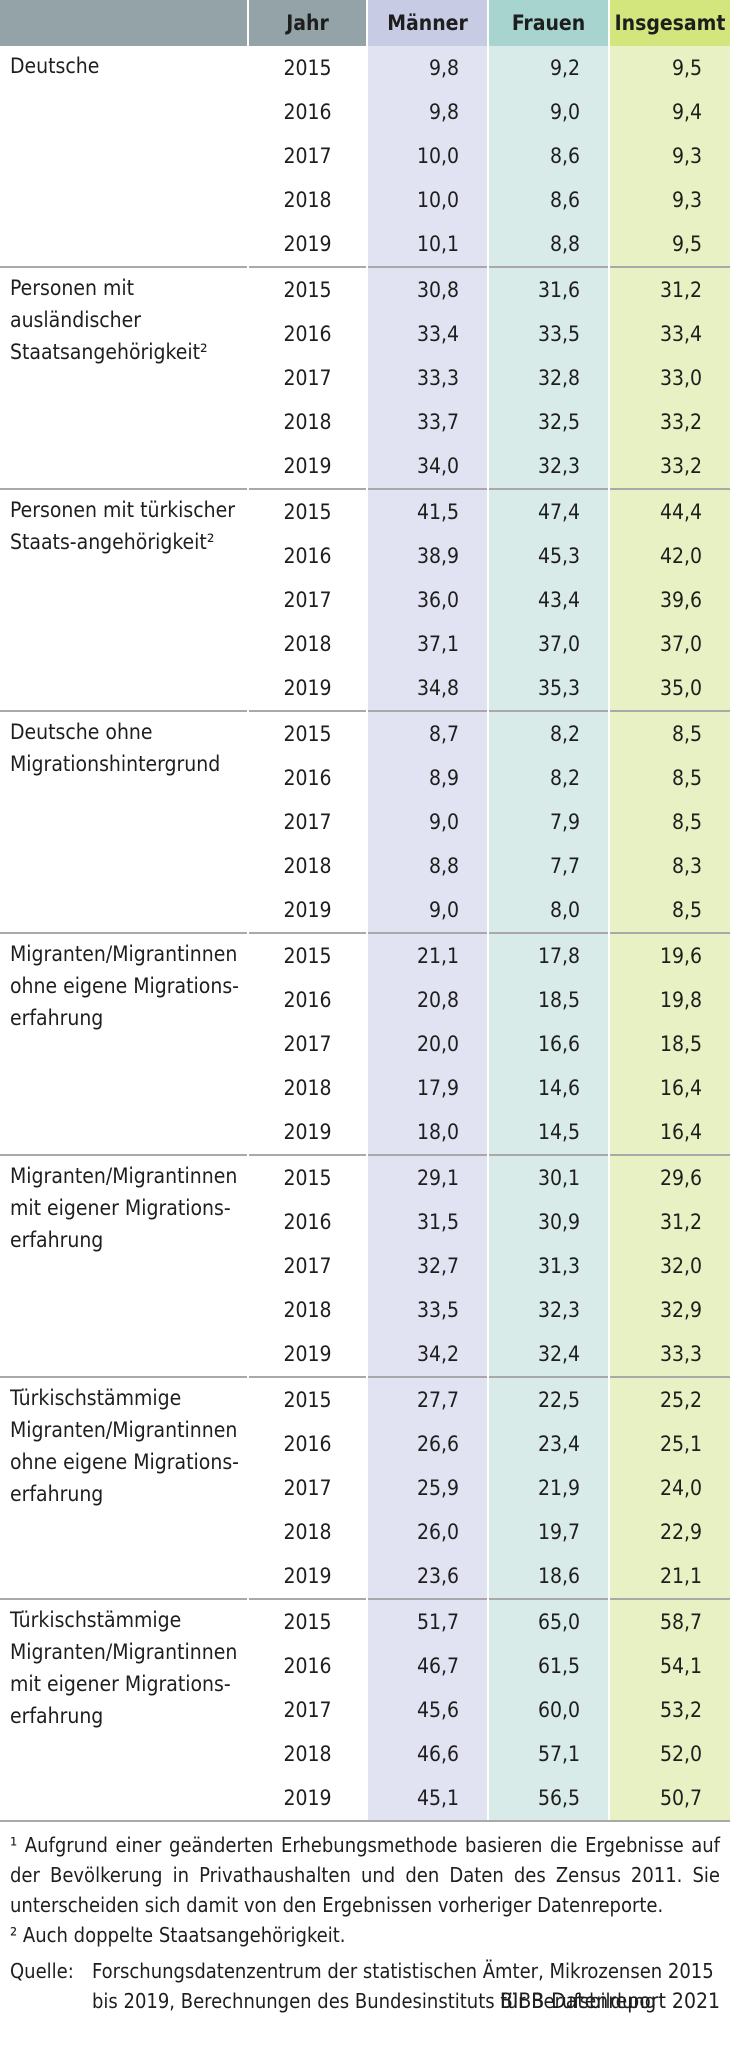  What do you see at coordinates (669, 1621) in the screenshot?
I see `insgesamt-cell: 58,7` at bounding box center [669, 1621].